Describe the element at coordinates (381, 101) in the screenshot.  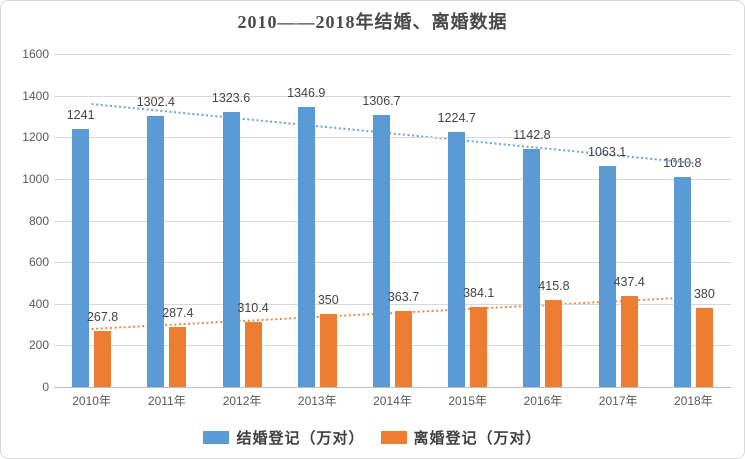
I see `marriage-value-label: 1306.7` at that location.